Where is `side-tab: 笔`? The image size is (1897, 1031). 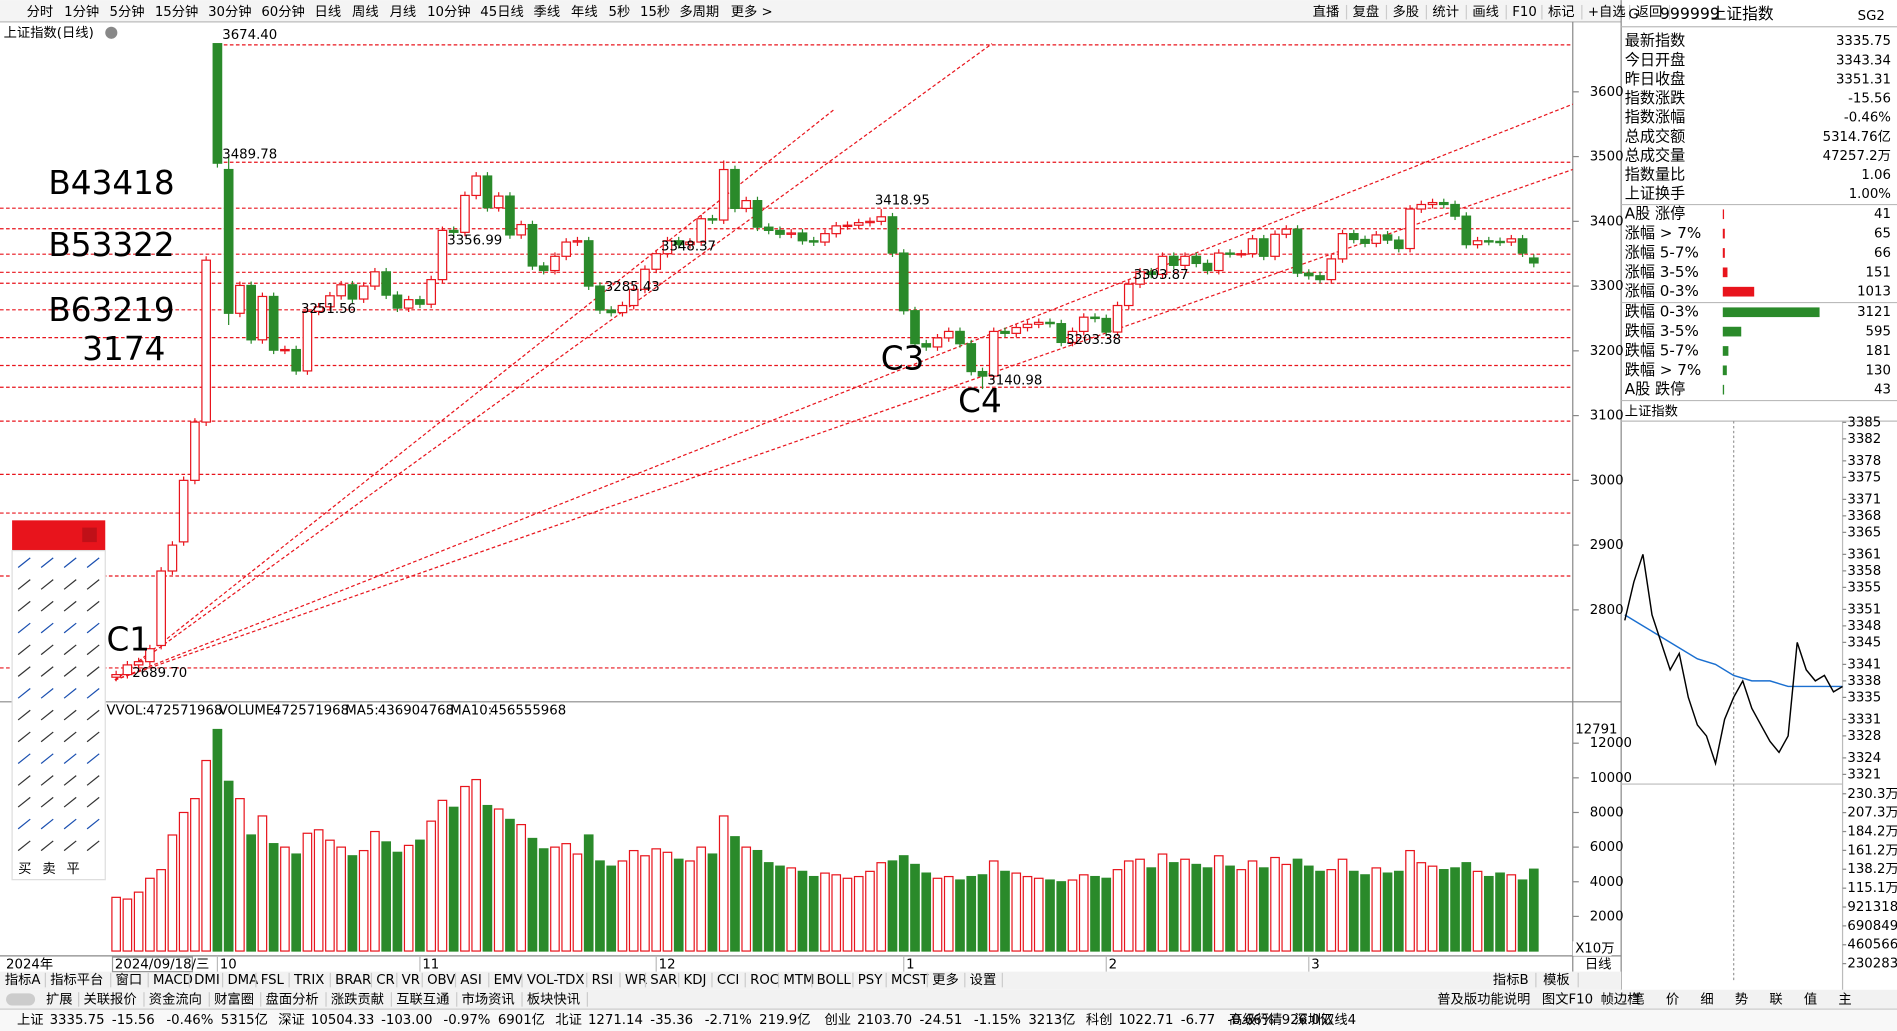 side-tab: 笔 is located at coordinates (1637, 999).